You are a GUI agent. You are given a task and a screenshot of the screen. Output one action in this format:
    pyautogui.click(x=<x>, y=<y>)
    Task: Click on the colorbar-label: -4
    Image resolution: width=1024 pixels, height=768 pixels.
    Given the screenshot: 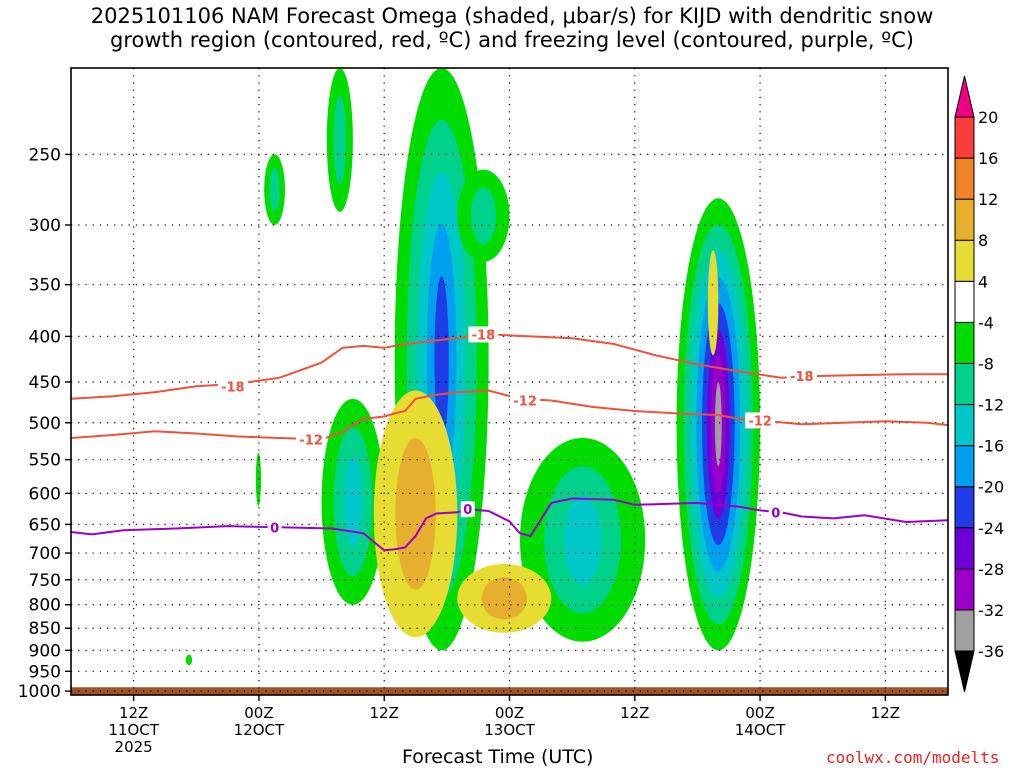 What is the action you would take?
    pyautogui.click(x=986, y=322)
    